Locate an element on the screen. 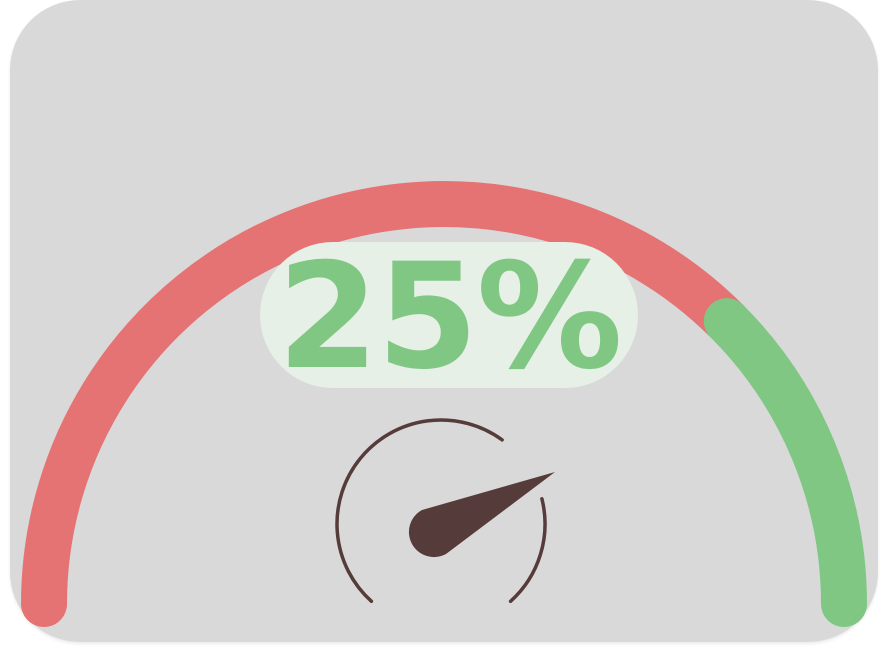 This screenshot has height=656, width=888. percent-value: 25% is located at coordinates (449, 317).